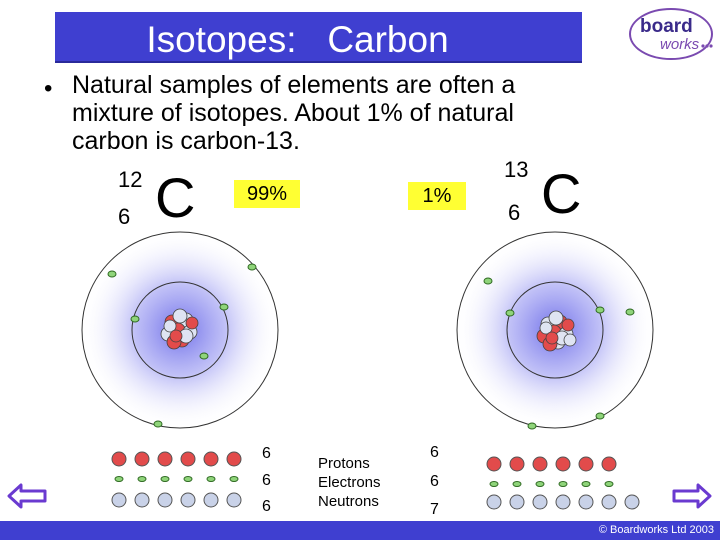 The width and height of the screenshot is (720, 540). I want to click on slide-title: Isotopes: Carbon, so click(297, 39).